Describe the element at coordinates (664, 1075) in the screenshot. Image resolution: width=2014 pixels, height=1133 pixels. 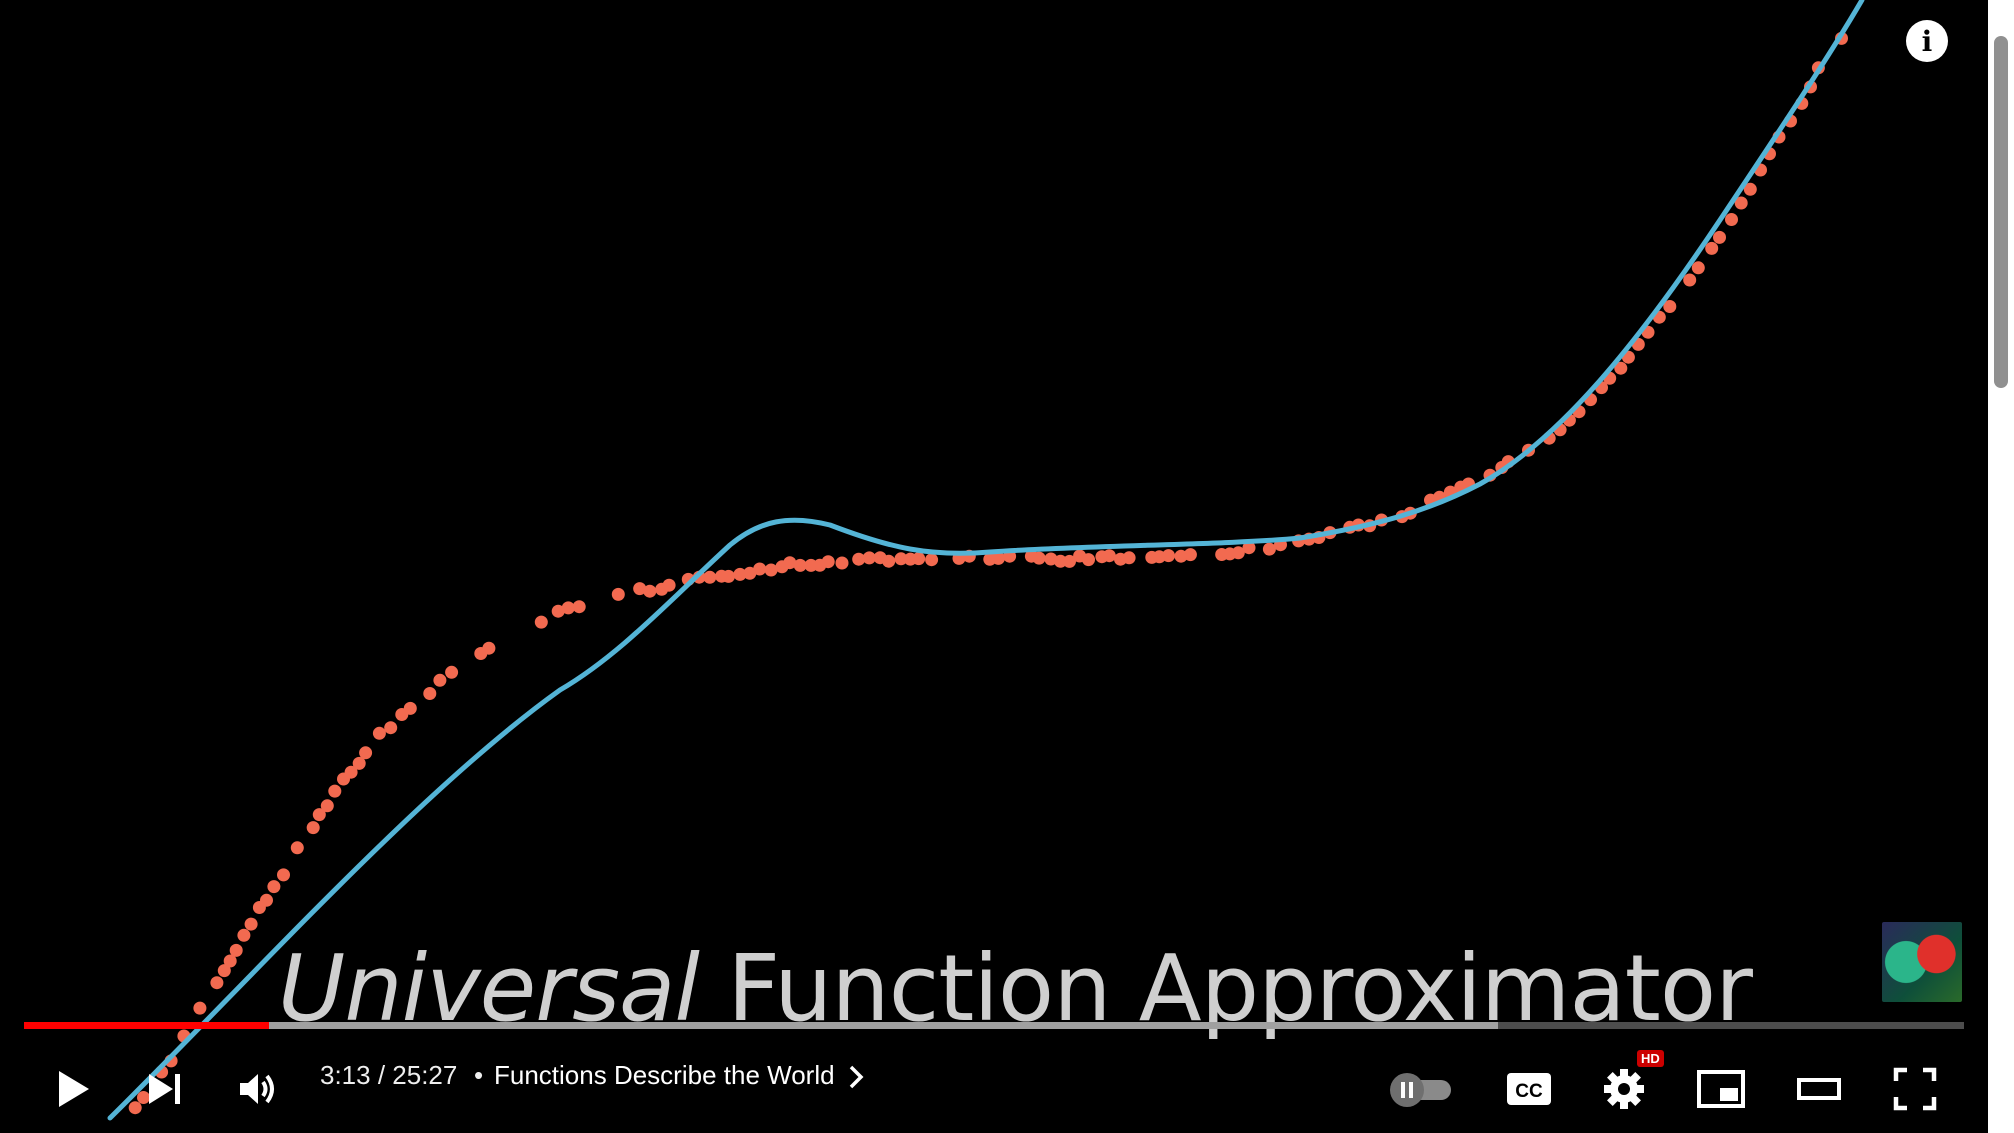
I see `chapter-title: Functions Describe the World` at that location.